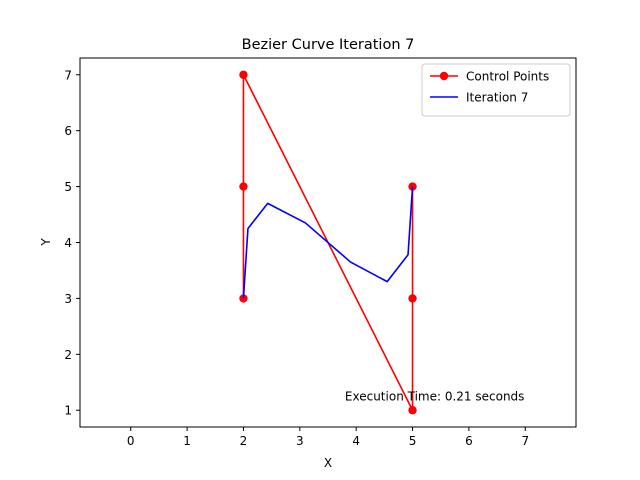  I want to click on legend-marker, so click(444, 76).